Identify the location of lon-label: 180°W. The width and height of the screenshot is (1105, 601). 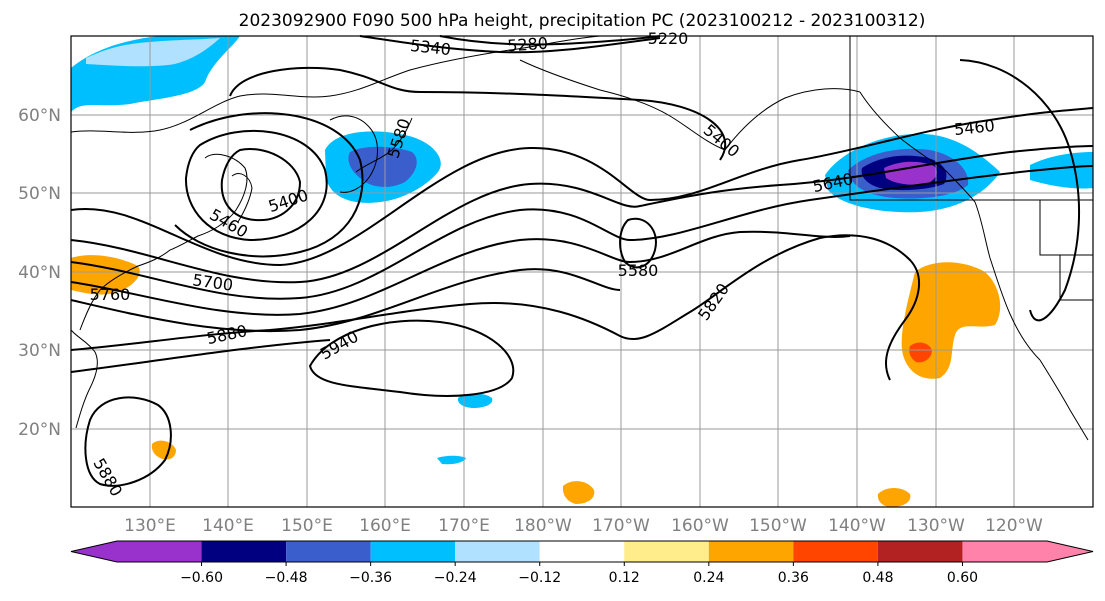
(543, 526).